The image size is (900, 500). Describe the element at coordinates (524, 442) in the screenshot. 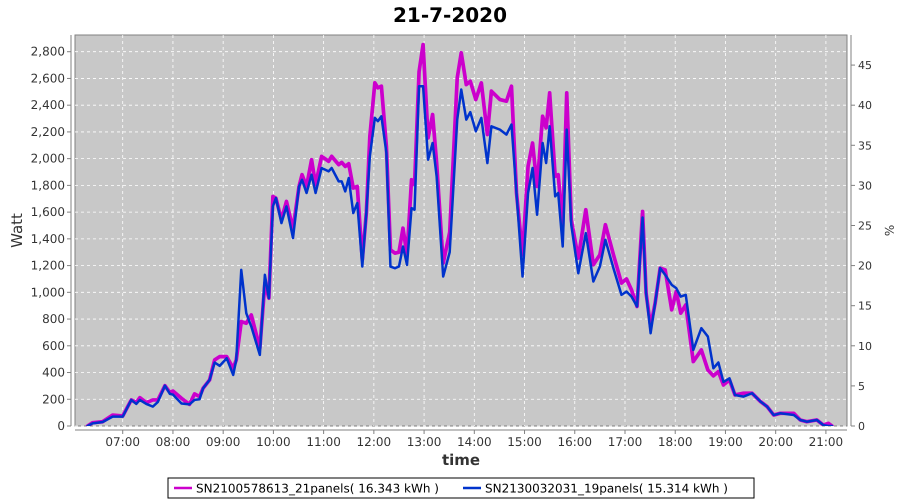

I see `x-tick-label: 15:00` at that location.